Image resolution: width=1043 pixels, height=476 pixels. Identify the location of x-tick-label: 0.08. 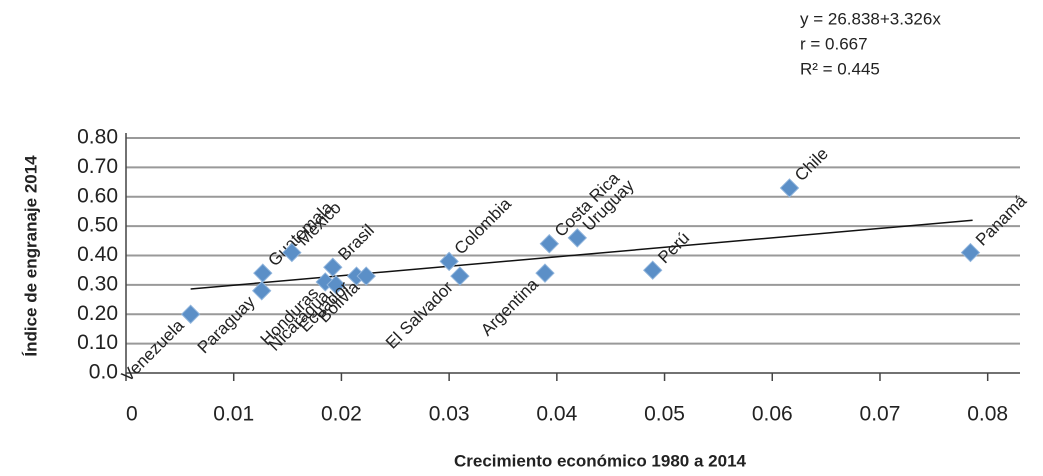
(987, 414).